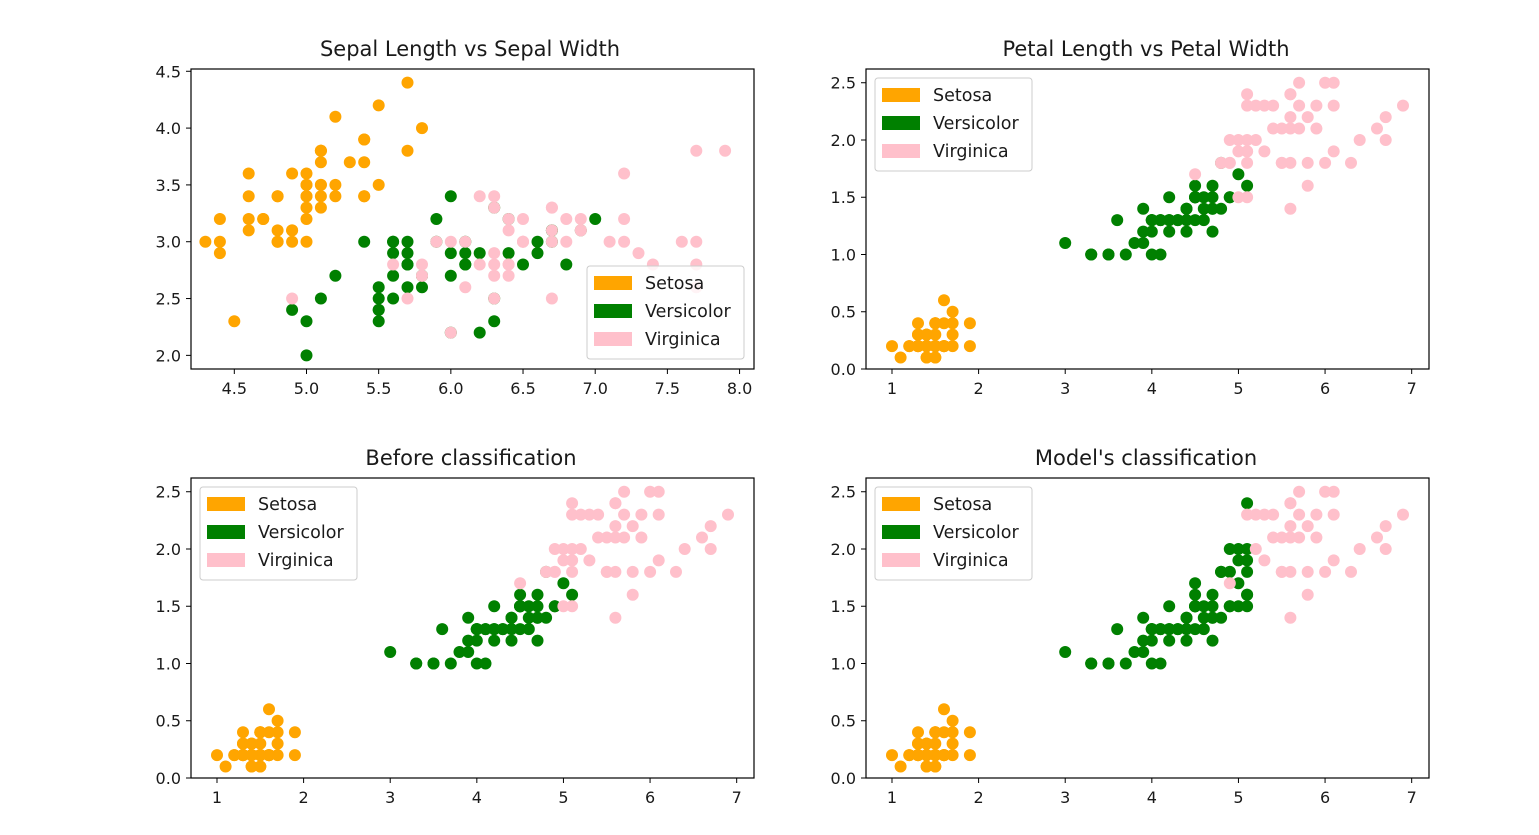 Image resolution: width=1539 pixels, height=835 pixels. What do you see at coordinates (843, 606) in the screenshot?
I see `y-tick-label: 1.5` at bounding box center [843, 606].